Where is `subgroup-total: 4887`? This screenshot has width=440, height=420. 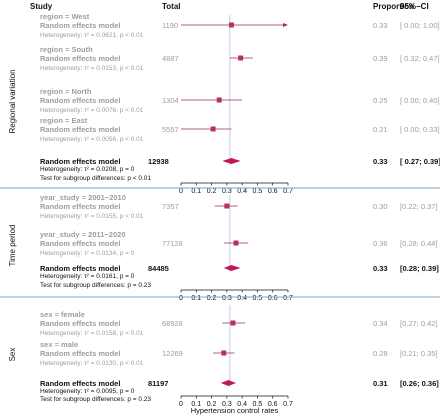 subgroup-total: 4887 is located at coordinates (170, 58).